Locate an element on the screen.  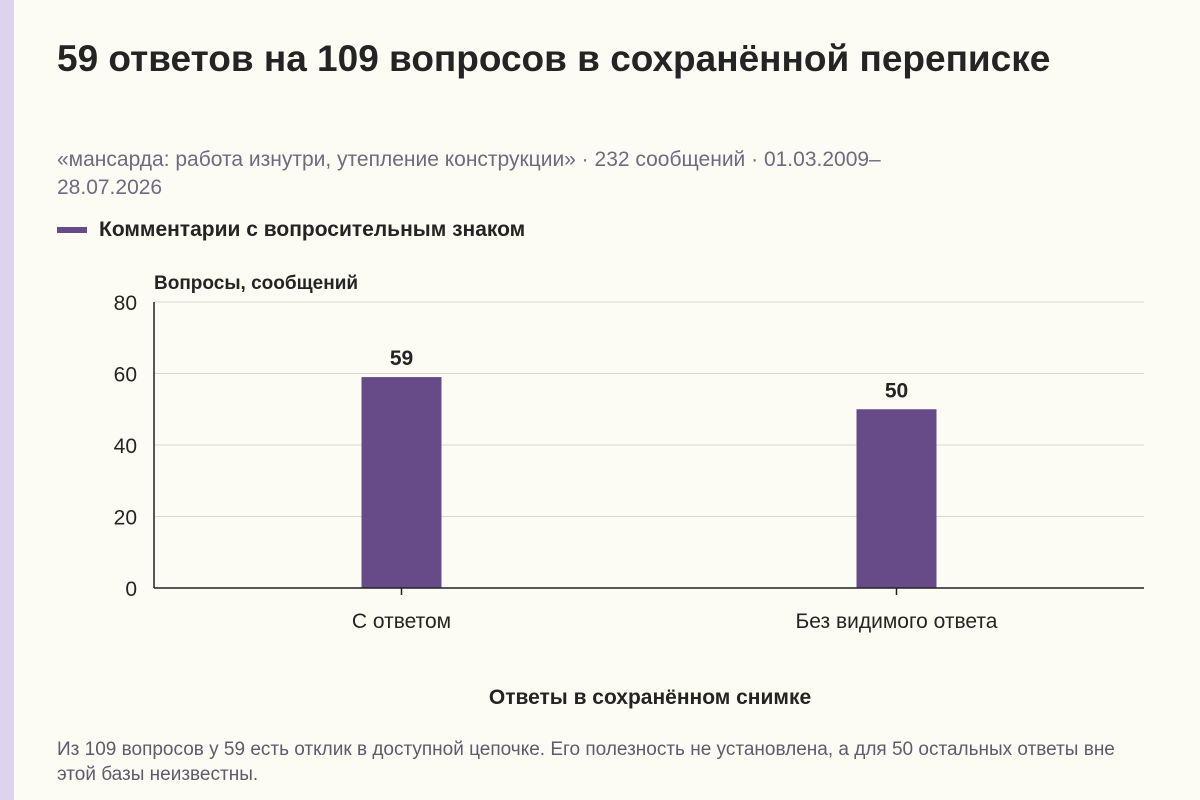
y-axis-title: Вопросы, сообщений is located at coordinates (256, 283).